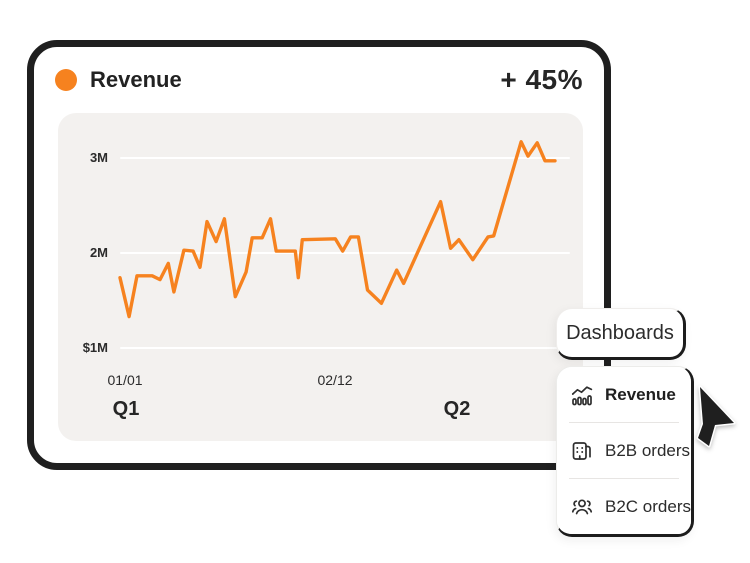 This screenshot has width=750, height=563. Describe the element at coordinates (125, 380) in the screenshot. I see `x-axis-tick-0101: 01/01` at that location.